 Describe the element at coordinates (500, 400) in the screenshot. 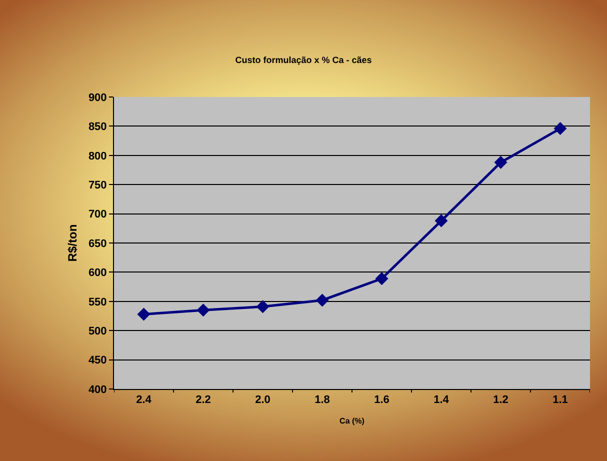

I see `x-tick-label: 1.2` at that location.